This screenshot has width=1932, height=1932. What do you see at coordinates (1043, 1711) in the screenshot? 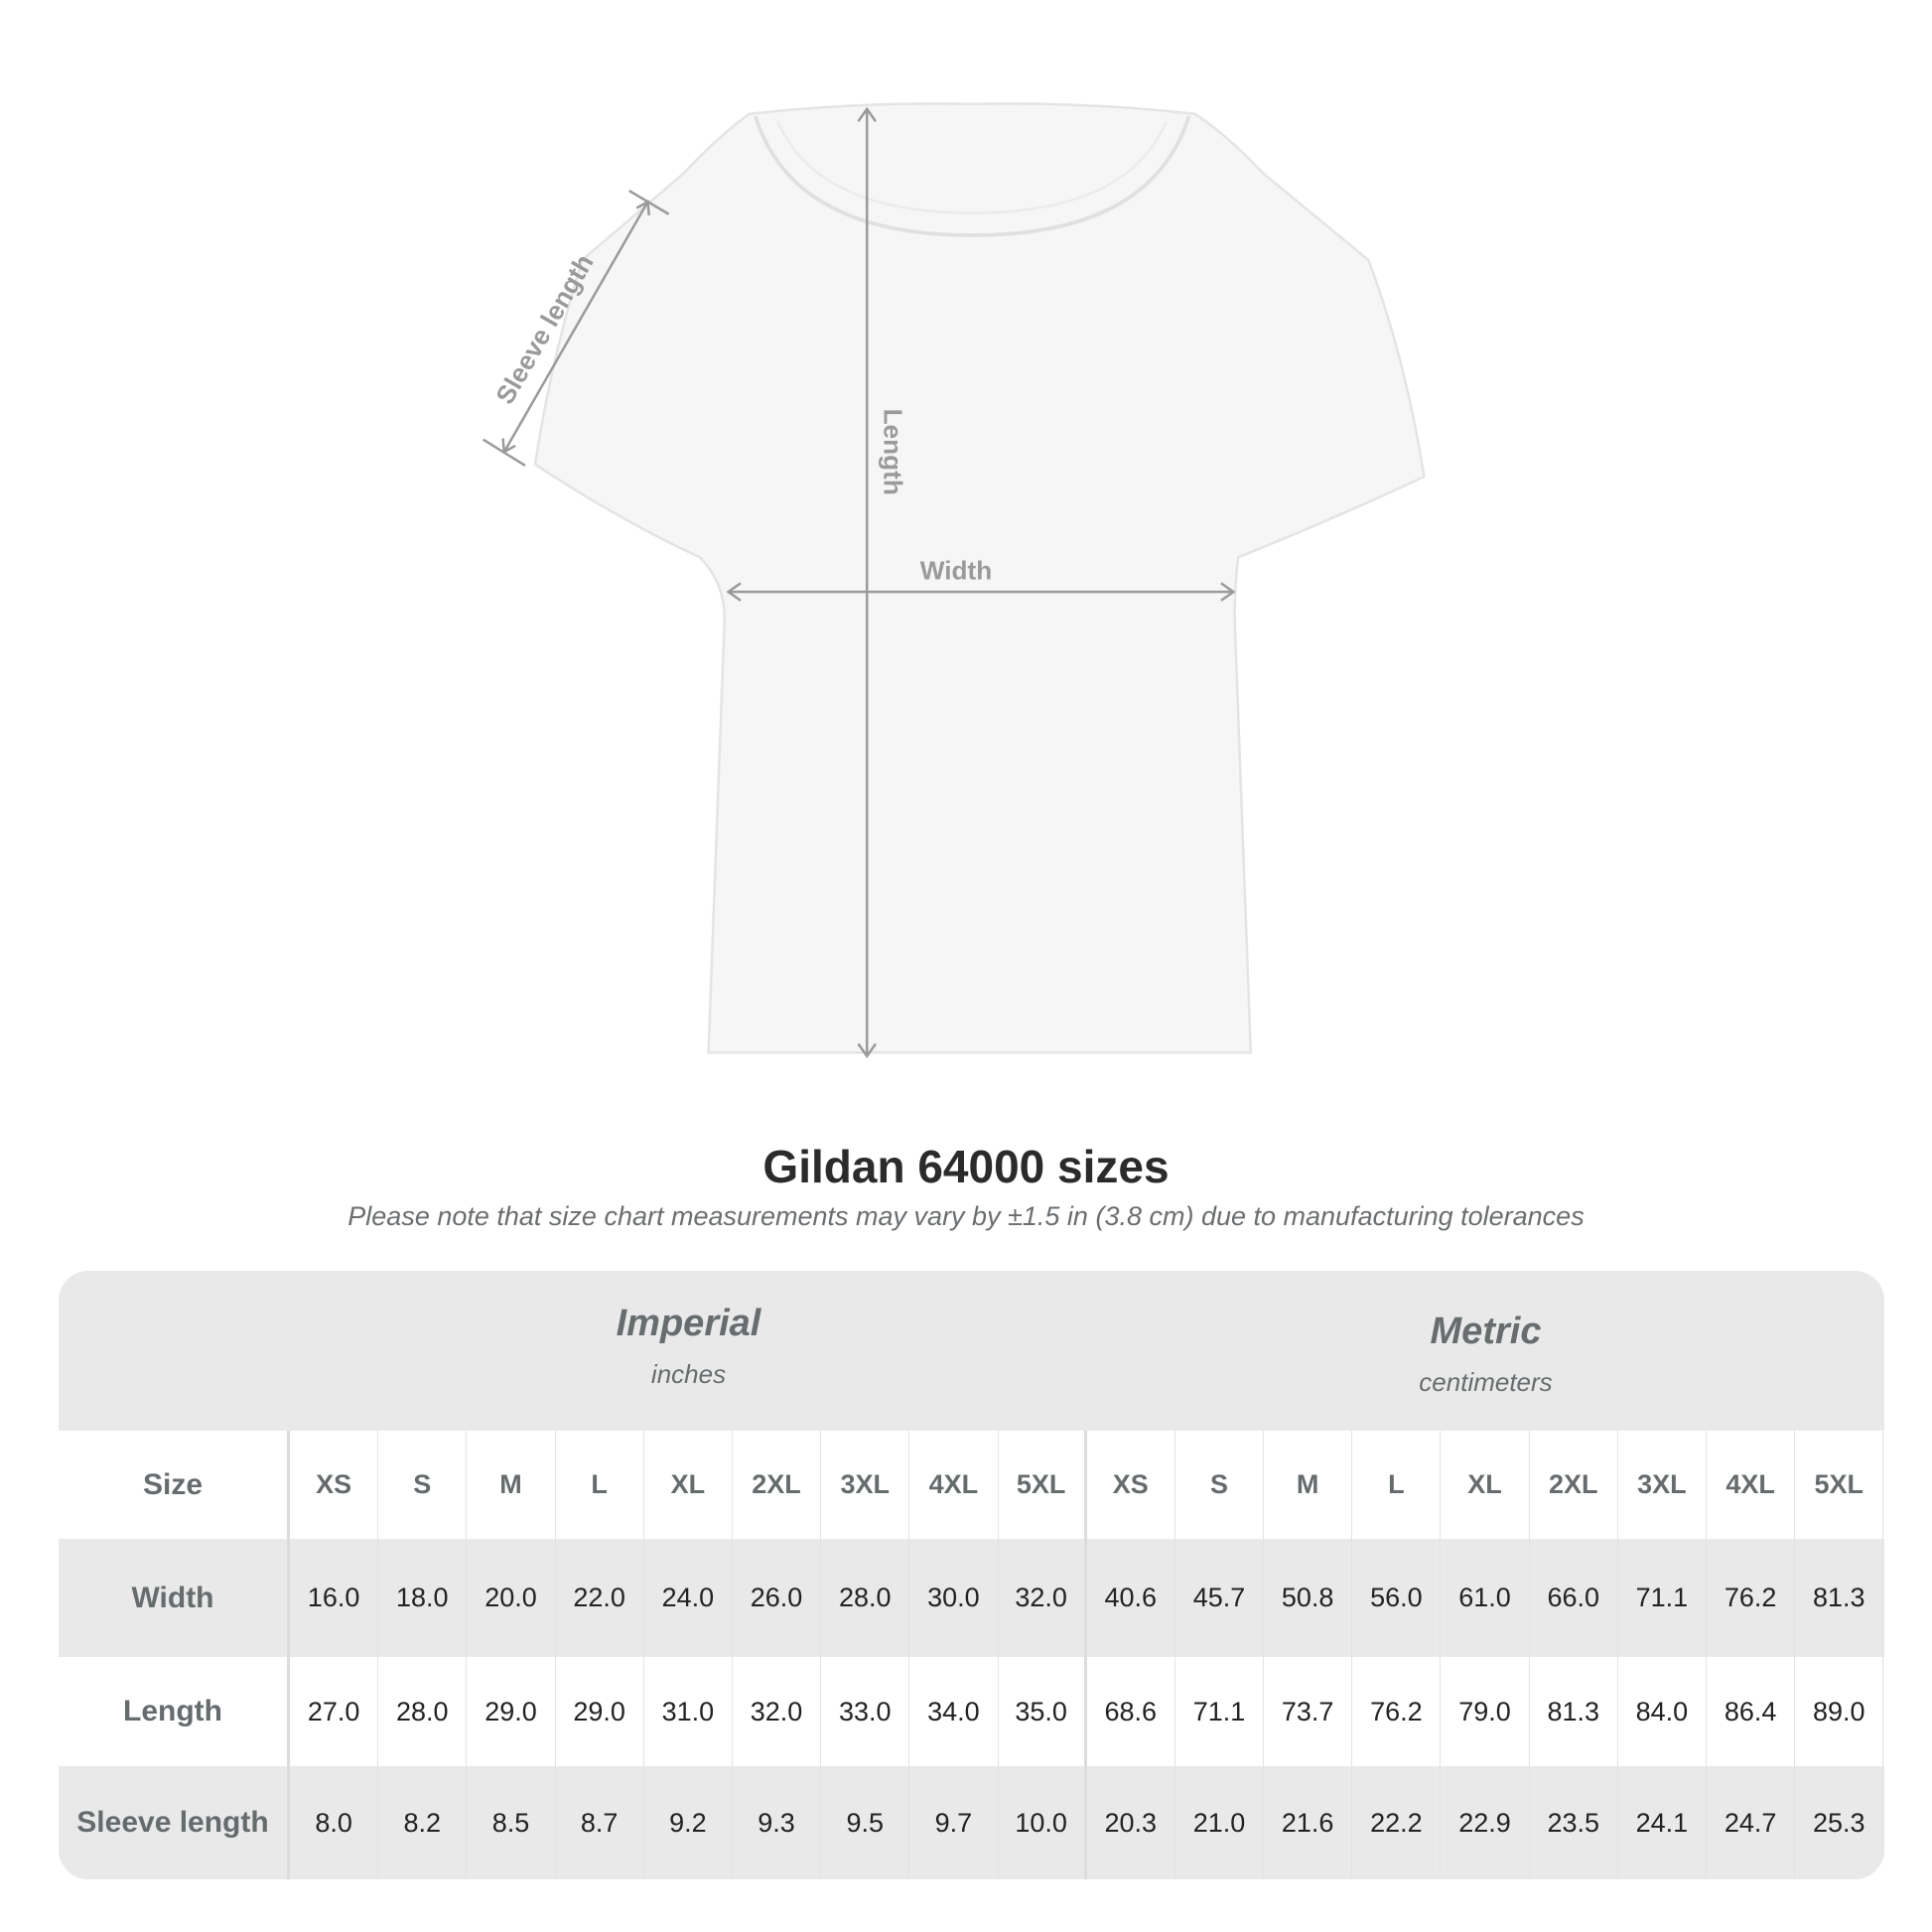
I see `imperial-value-cell: 35.0` at bounding box center [1043, 1711].